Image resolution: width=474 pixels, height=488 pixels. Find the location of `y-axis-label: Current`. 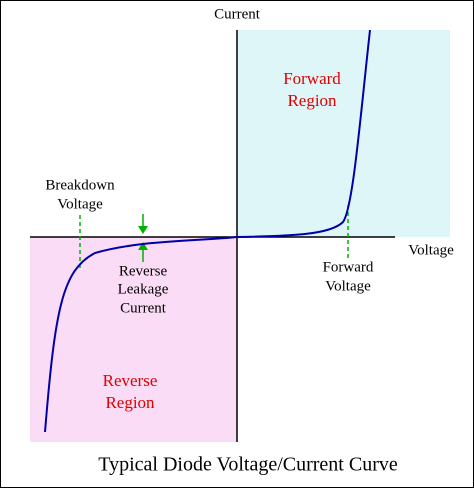

y-axis-label: Current is located at coordinates (237, 14).